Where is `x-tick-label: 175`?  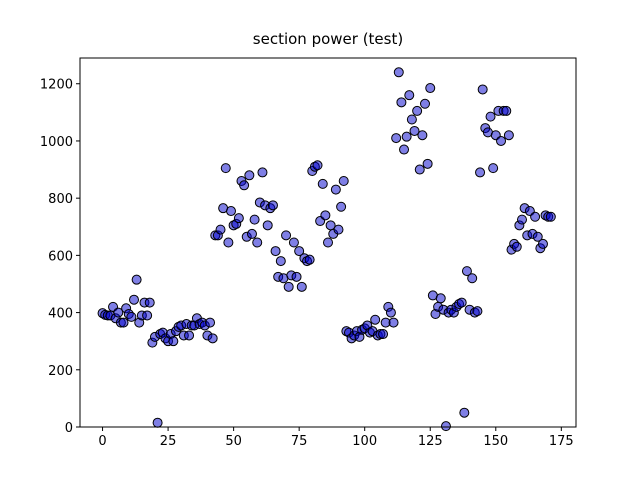
x-tick-label: 175 is located at coordinates (561, 441).